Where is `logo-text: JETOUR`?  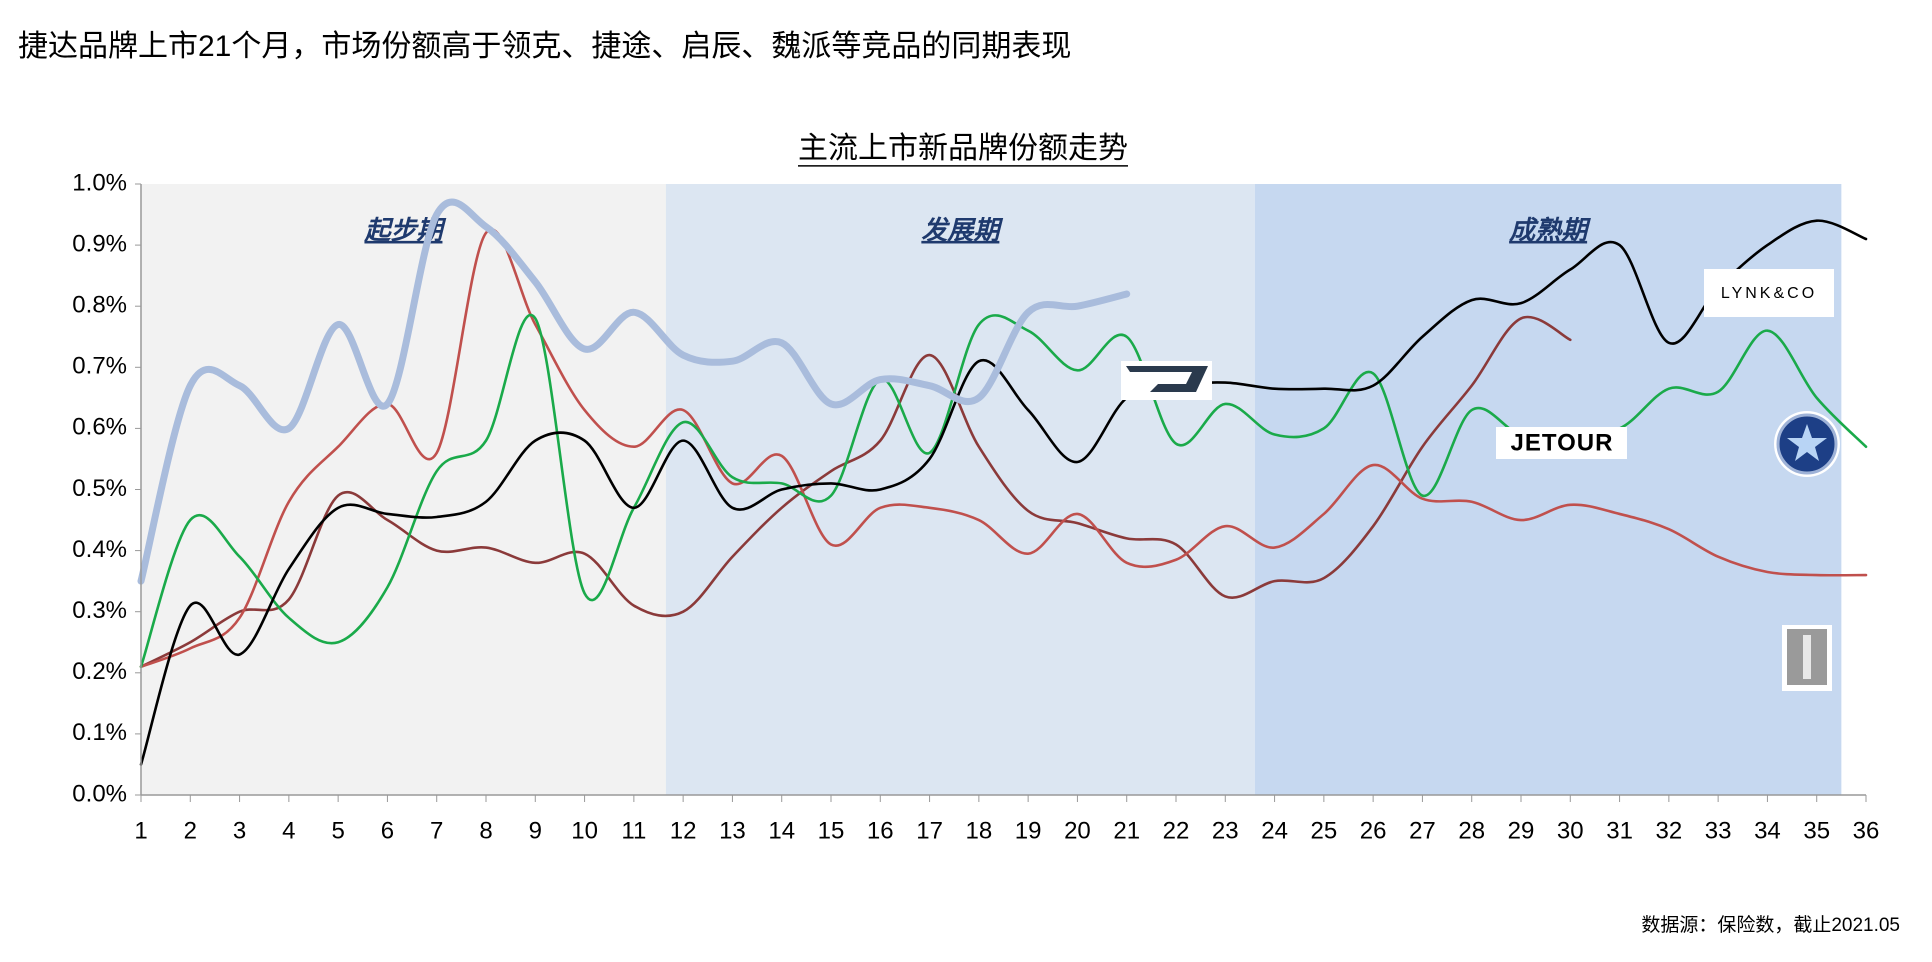 logo-text: JETOUR is located at coordinates (1562, 442).